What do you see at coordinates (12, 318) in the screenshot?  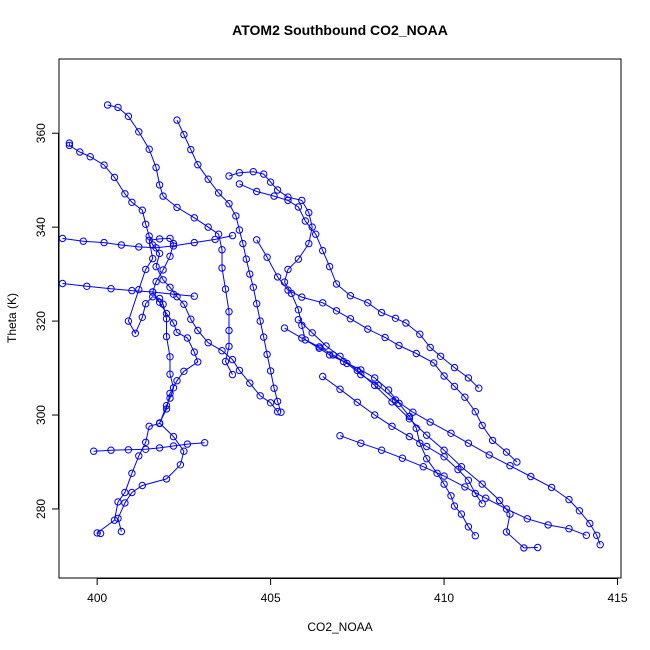 I see `y-axis-label: Theta (K)` at bounding box center [12, 318].